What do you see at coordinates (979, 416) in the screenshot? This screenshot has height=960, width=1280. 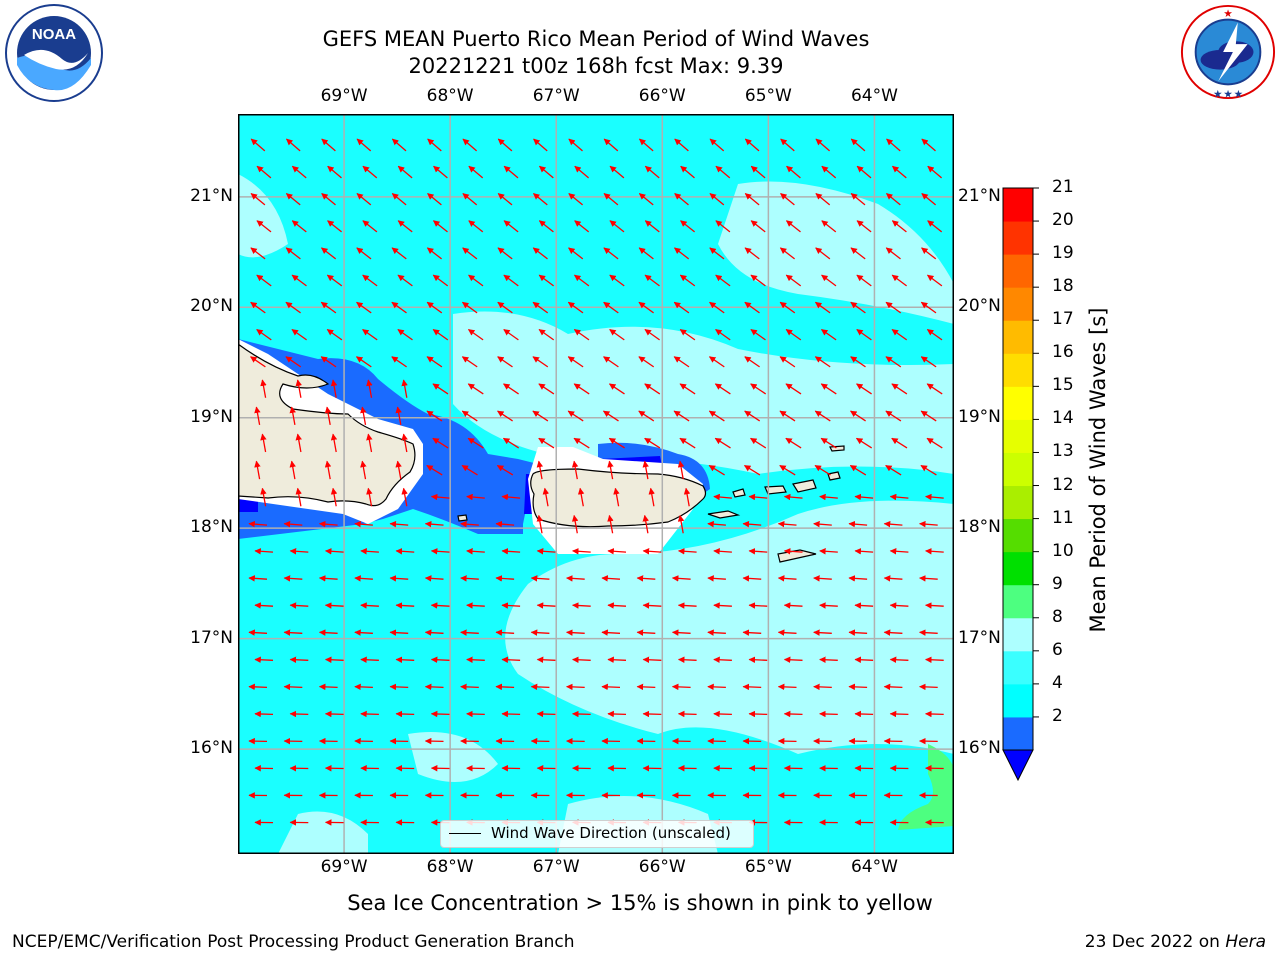 I see `lat-label-right: 19°N` at bounding box center [979, 416].